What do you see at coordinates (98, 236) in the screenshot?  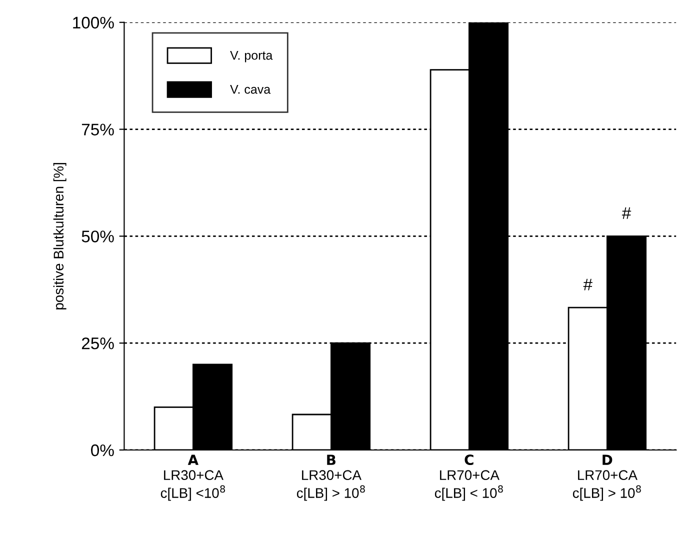 I see `y-tick-label: 50%` at bounding box center [98, 236].